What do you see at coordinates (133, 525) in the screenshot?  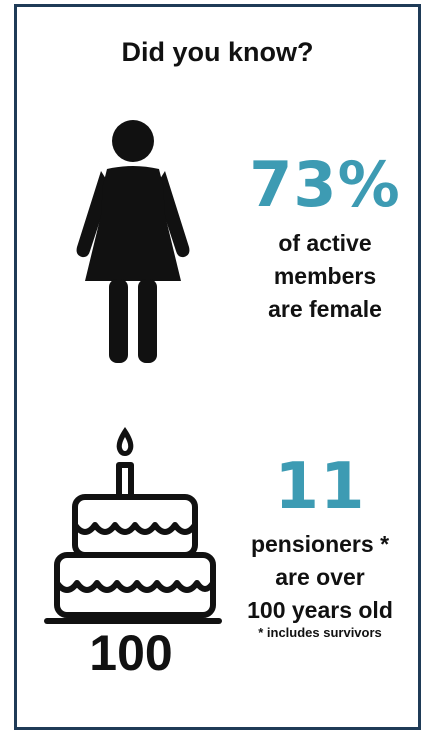 I see `birthday-cake-icon` at bounding box center [133, 525].